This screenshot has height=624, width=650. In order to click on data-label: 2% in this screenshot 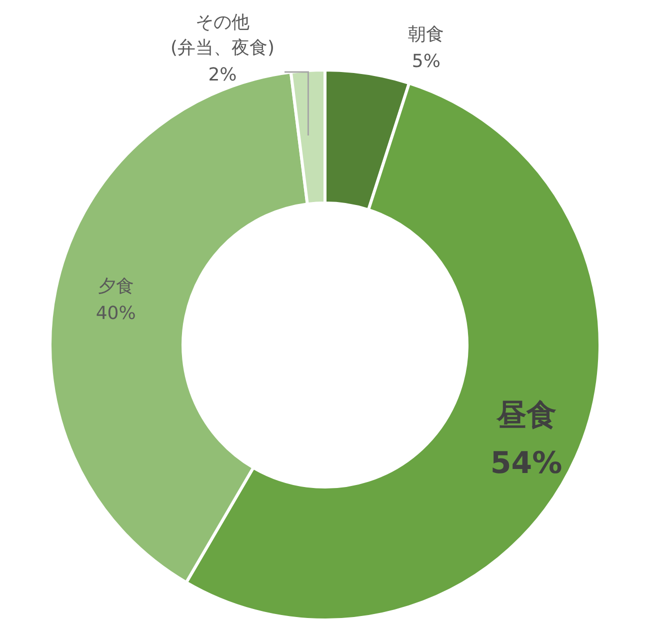, I will do `click(222, 75)`.